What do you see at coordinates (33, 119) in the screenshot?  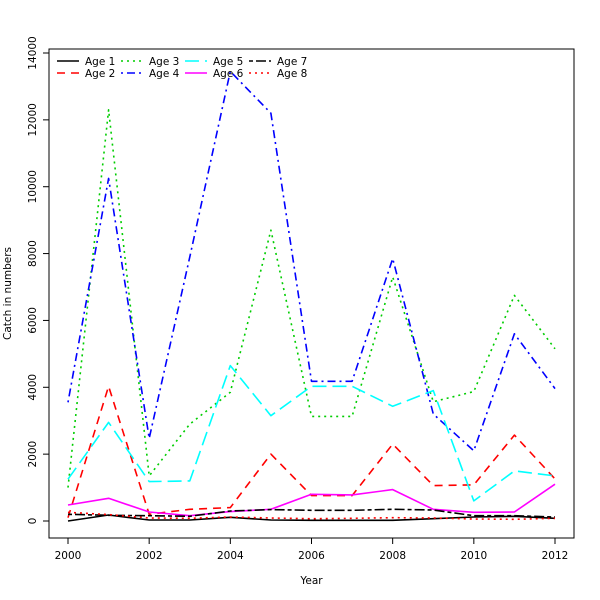 I see `y-tick-label: 12000` at bounding box center [33, 119].